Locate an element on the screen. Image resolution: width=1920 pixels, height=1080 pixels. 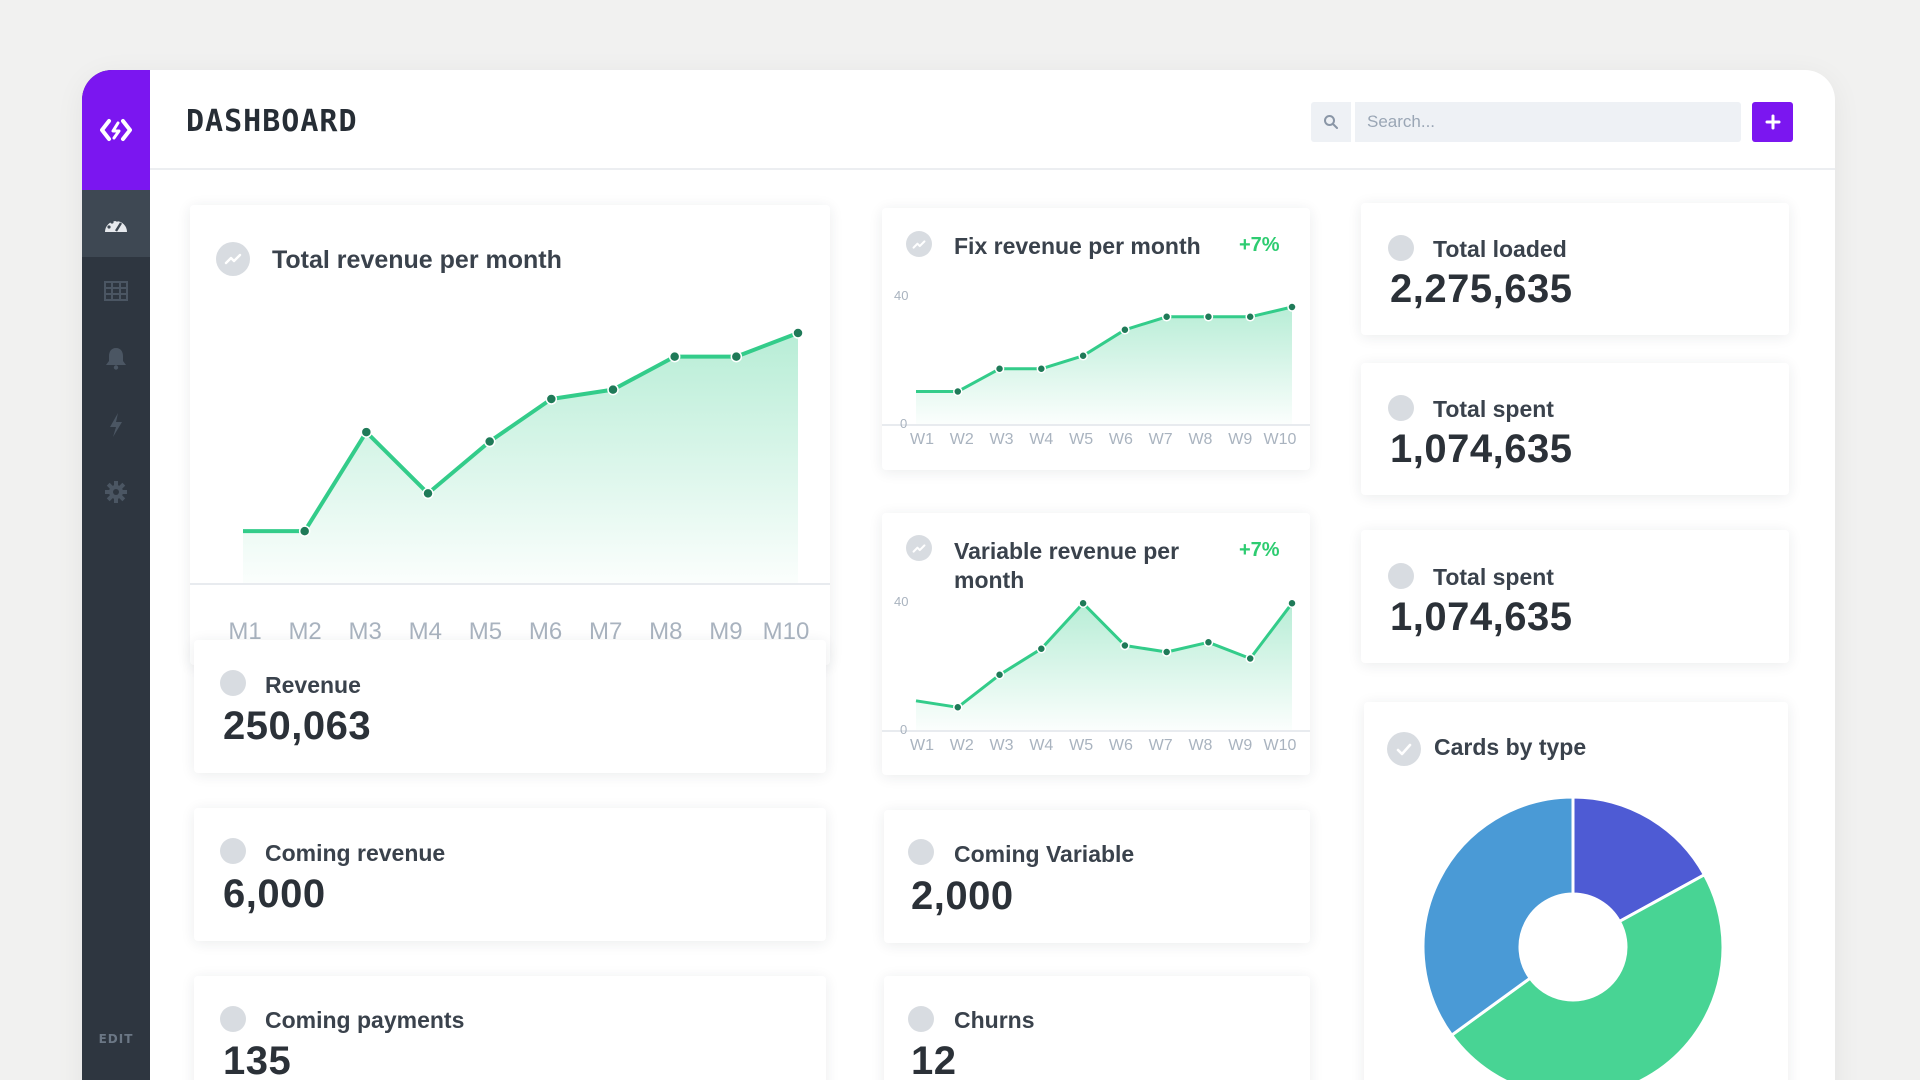
header: DASHBOARD is located at coordinates (992, 120).